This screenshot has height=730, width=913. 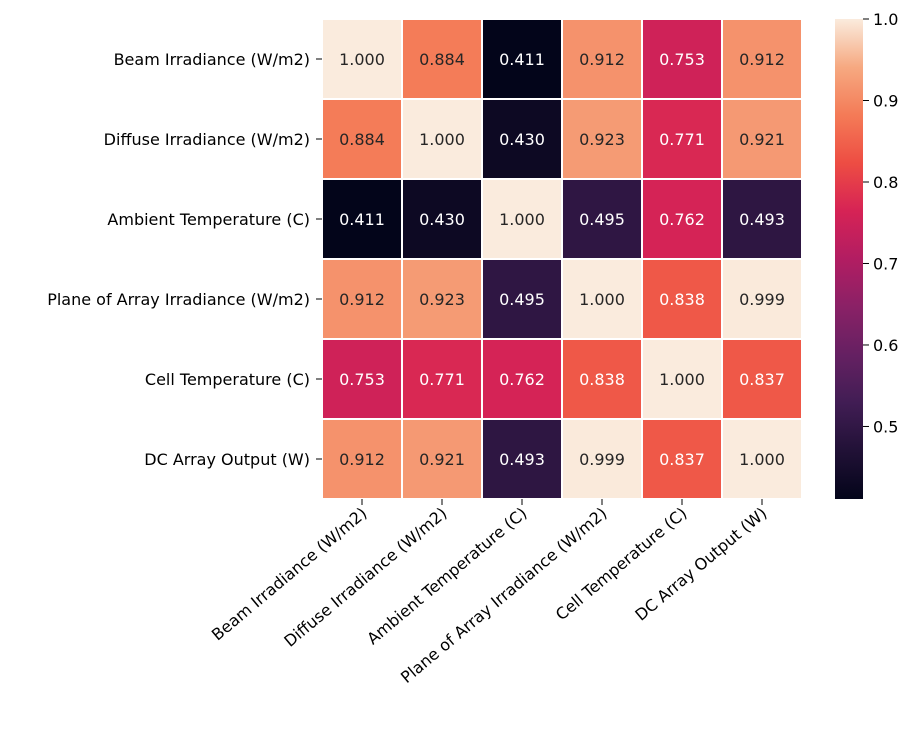 What do you see at coordinates (885, 263) in the screenshot?
I see `colorbar-tick-label: 0.7` at bounding box center [885, 263].